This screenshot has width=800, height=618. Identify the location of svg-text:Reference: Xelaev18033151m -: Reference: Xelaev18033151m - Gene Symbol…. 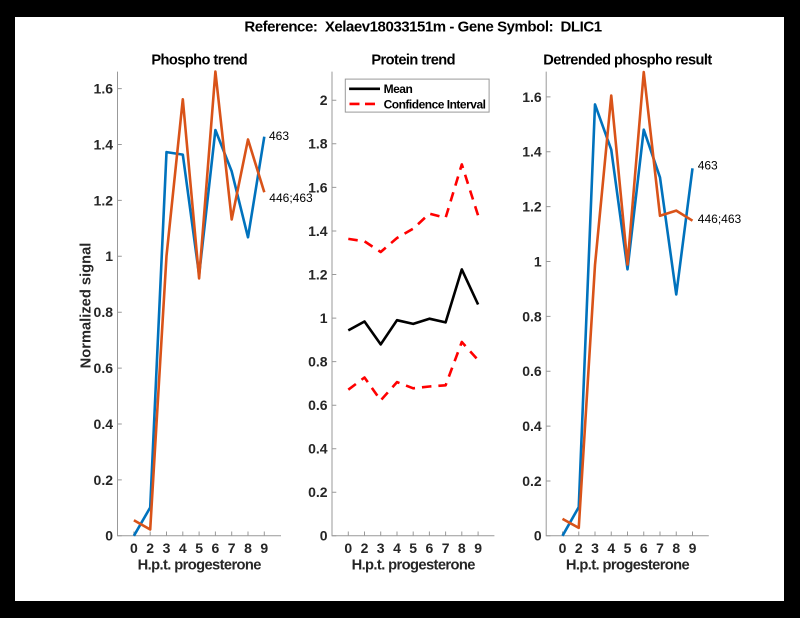
(422, 27).